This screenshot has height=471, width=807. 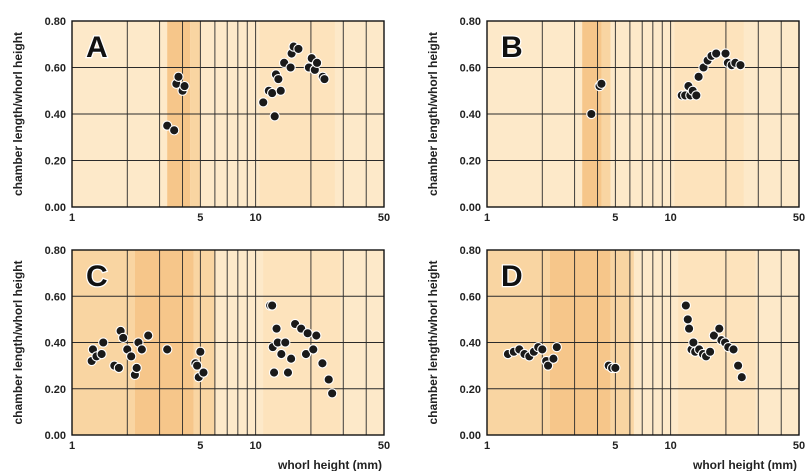 What do you see at coordinates (512, 47) in the screenshot?
I see `panel-label: B` at bounding box center [512, 47].